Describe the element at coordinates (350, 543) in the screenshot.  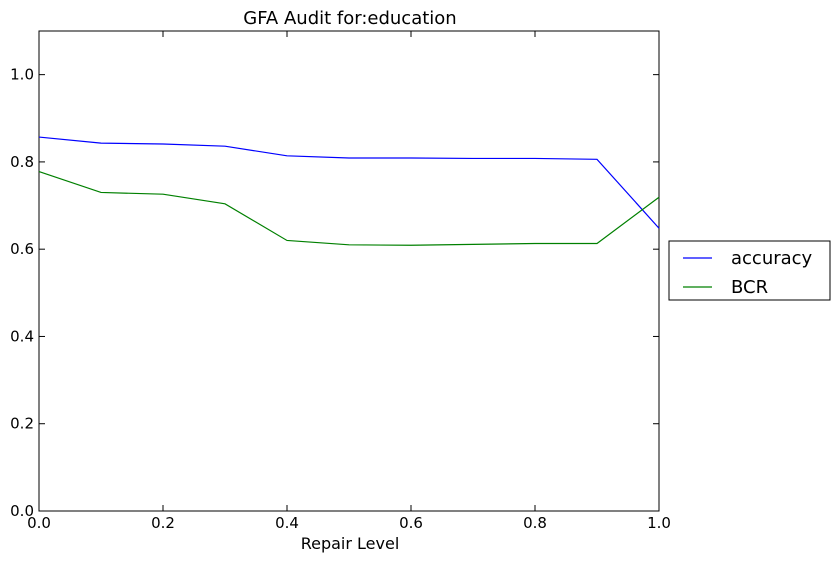
I see `x-axis-title: Repair Level` at that location.